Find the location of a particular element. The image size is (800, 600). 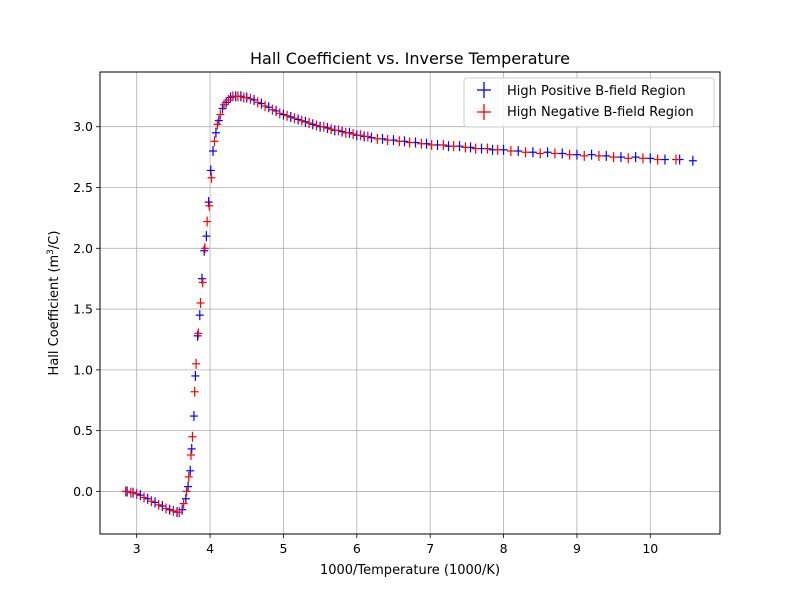

x-tick-label: 7 is located at coordinates (430, 548).